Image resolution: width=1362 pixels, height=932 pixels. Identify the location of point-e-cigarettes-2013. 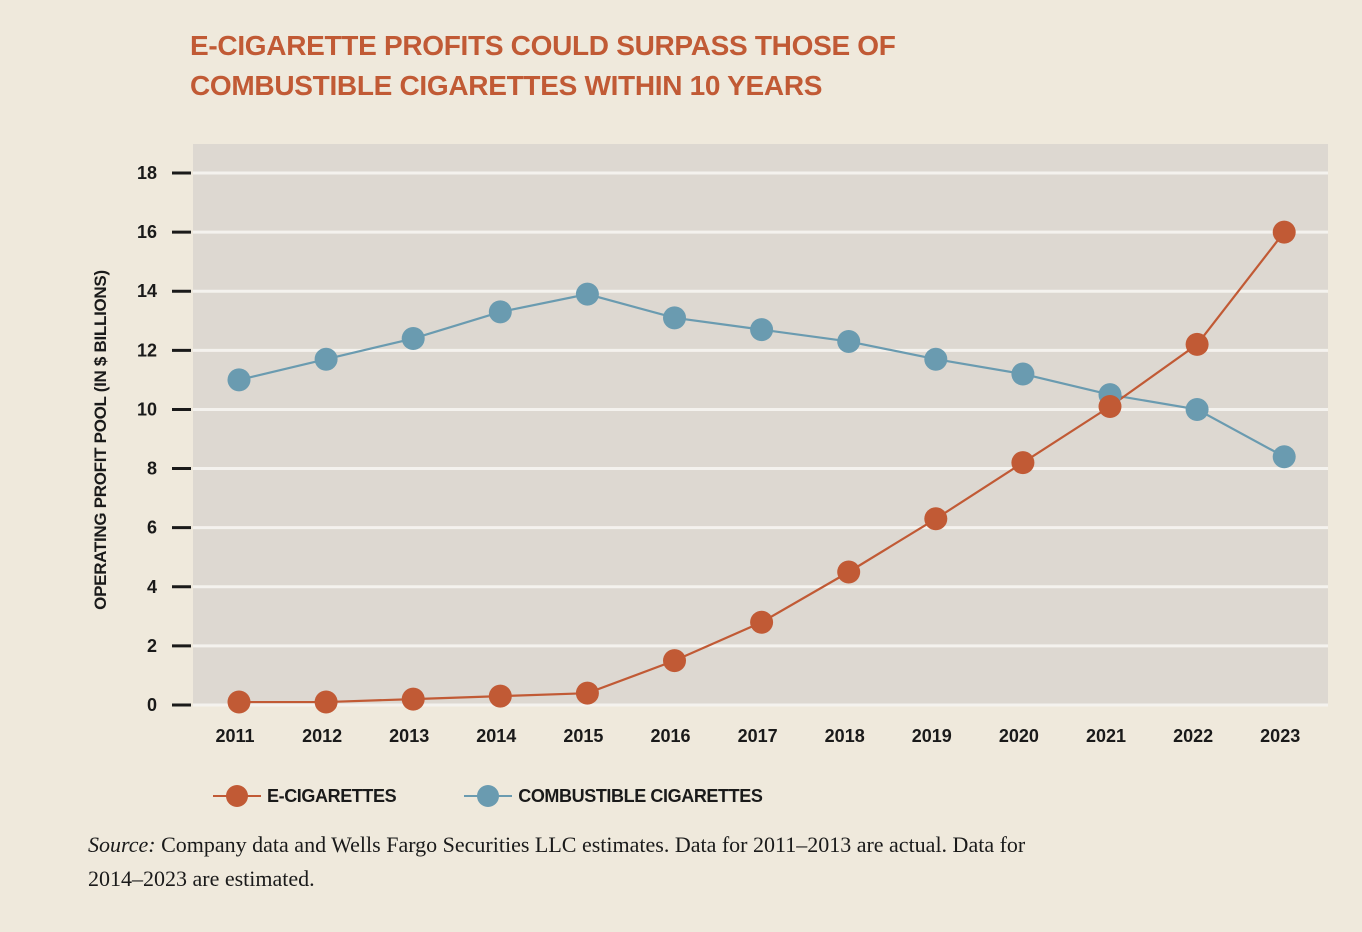
(413, 699).